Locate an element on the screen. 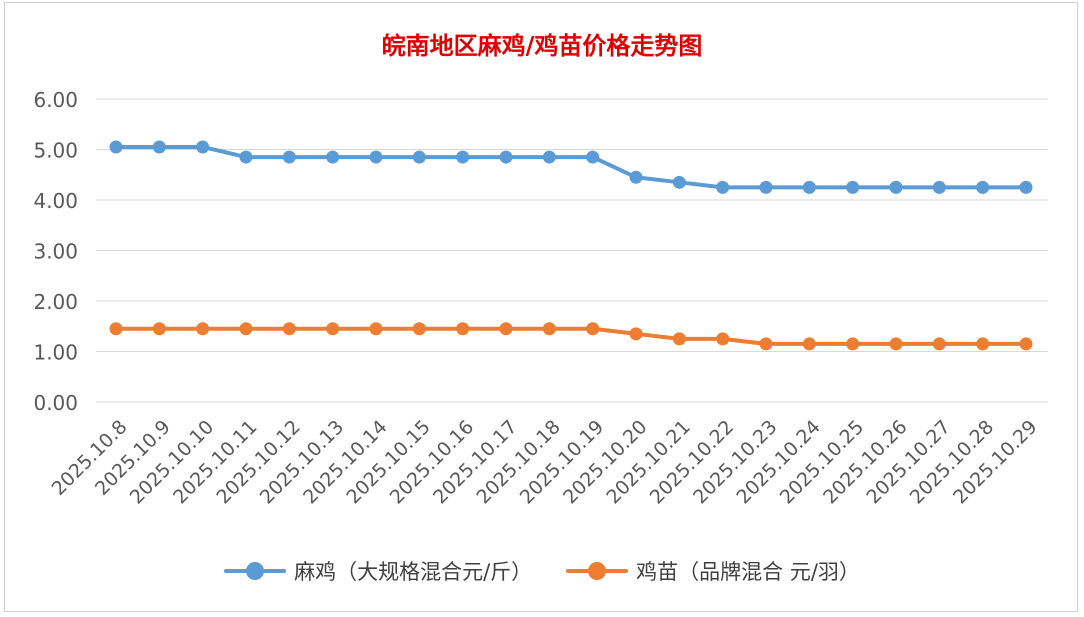  chart-title: 皖南地区麻鸡/鸡苗价格走势图 is located at coordinates (542, 45).